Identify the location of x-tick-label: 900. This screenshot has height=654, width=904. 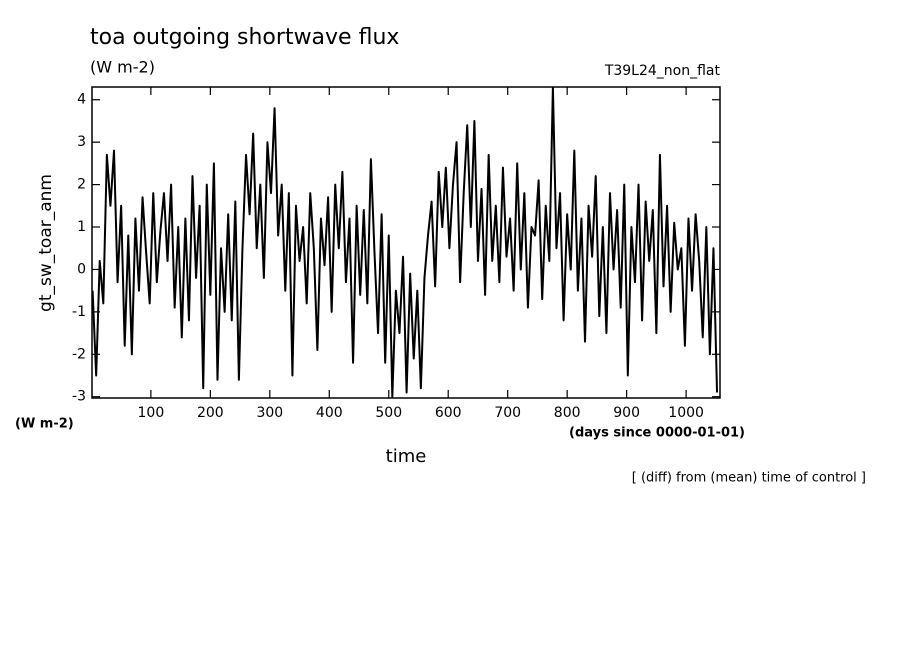
(626, 413).